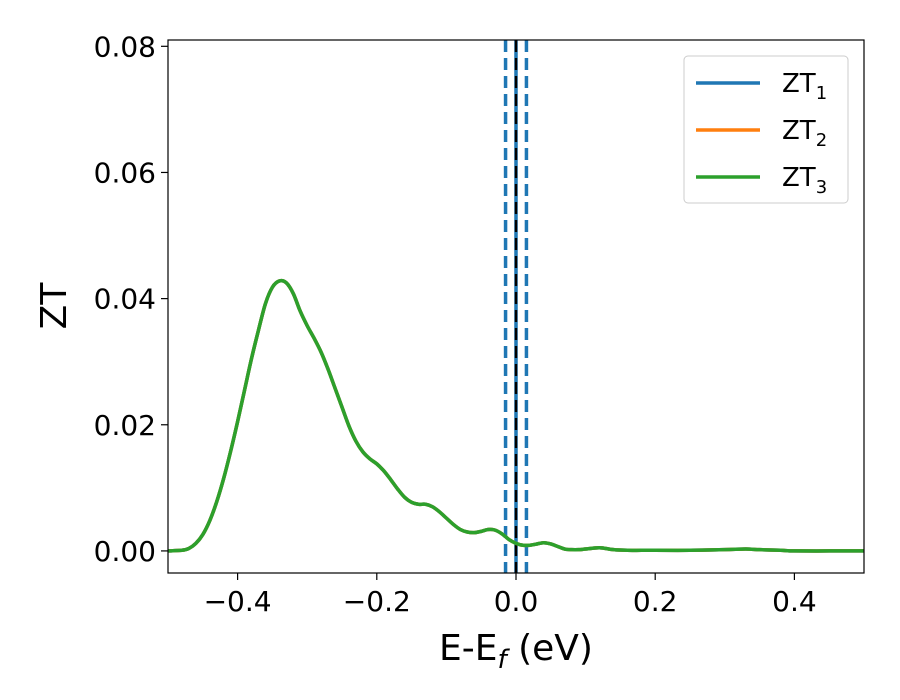 The height and width of the screenshot is (700, 900). I want to click on y-tick-label: 0.00, so click(125, 551).